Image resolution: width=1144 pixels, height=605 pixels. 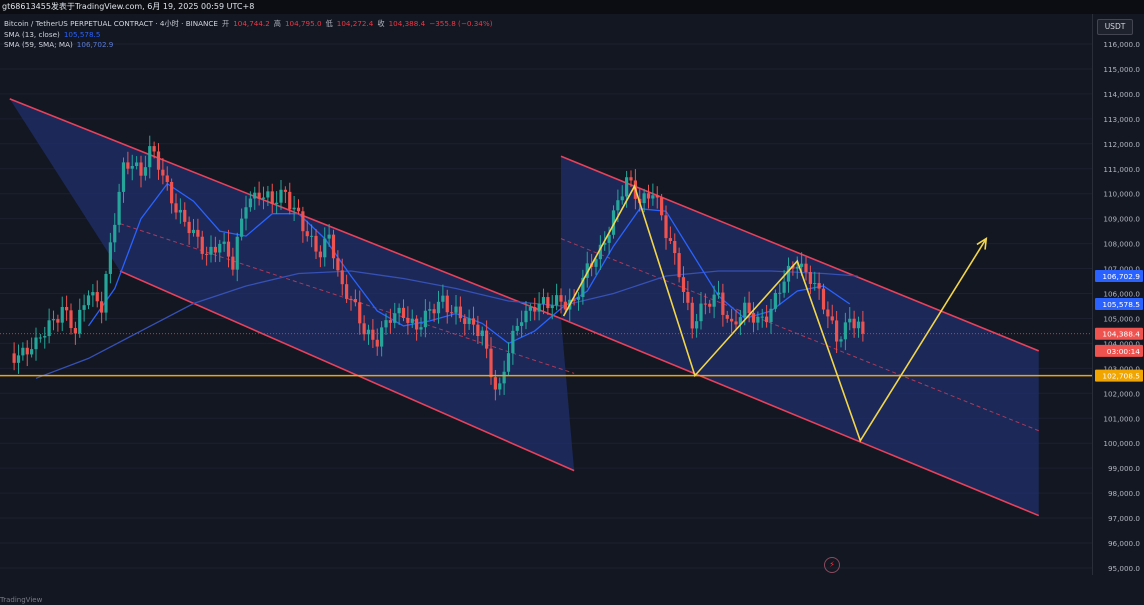 I want to click on y-tick-label: 104,000.0, so click(x=1121, y=343).